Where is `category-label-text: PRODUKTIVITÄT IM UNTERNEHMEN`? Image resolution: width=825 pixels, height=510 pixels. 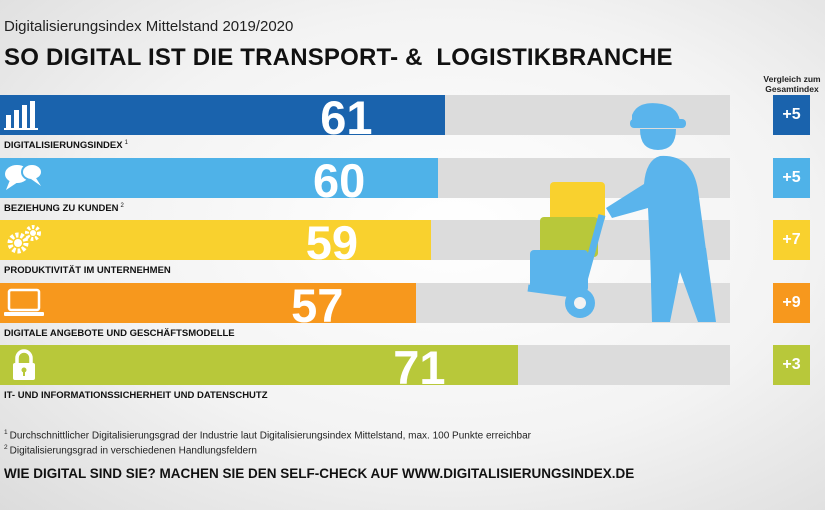 category-label-text: PRODUKTIVITÄT IM UNTERNEHMEN is located at coordinates (87, 270).